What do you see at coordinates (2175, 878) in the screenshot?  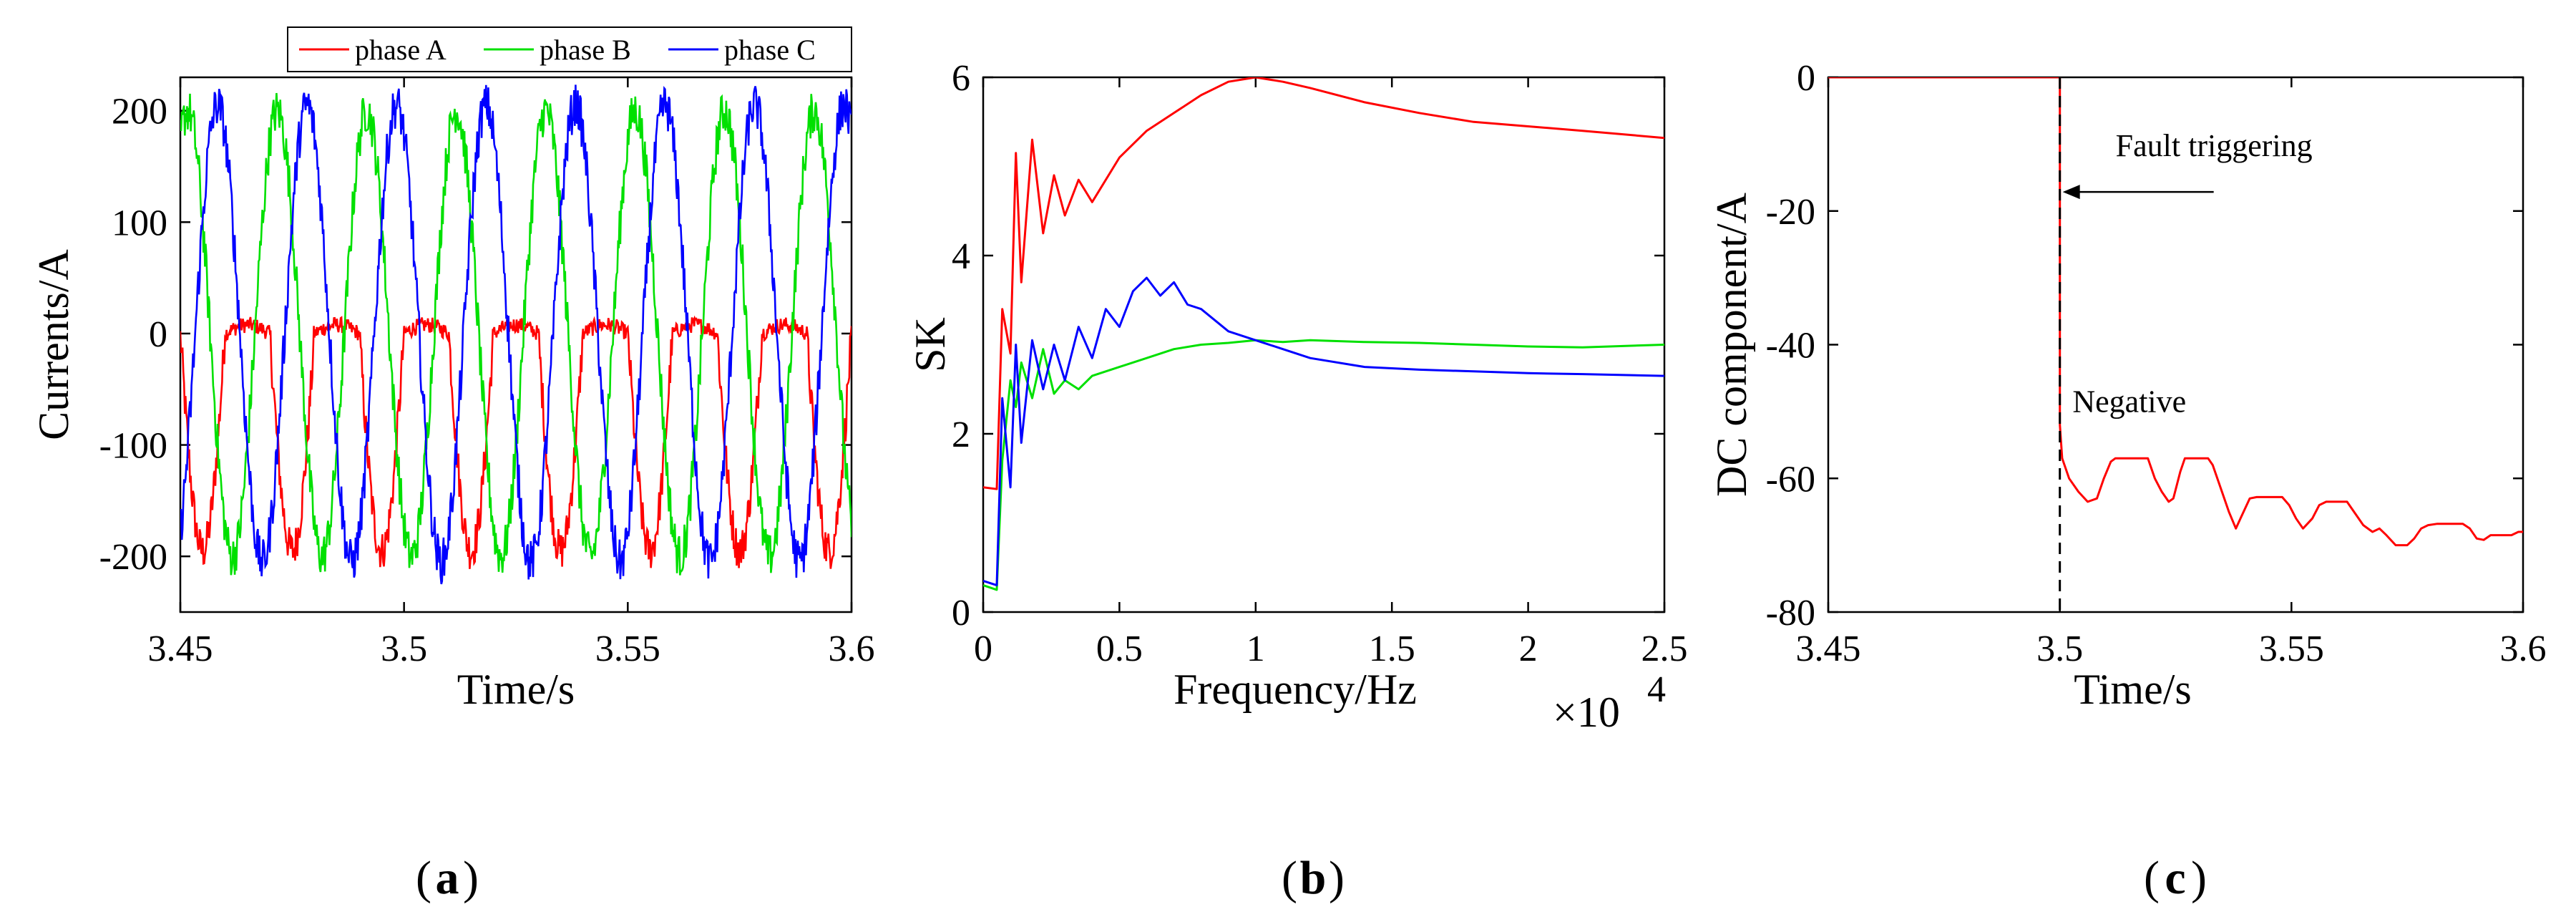 I see `c-caption-letter: c` at bounding box center [2175, 878].